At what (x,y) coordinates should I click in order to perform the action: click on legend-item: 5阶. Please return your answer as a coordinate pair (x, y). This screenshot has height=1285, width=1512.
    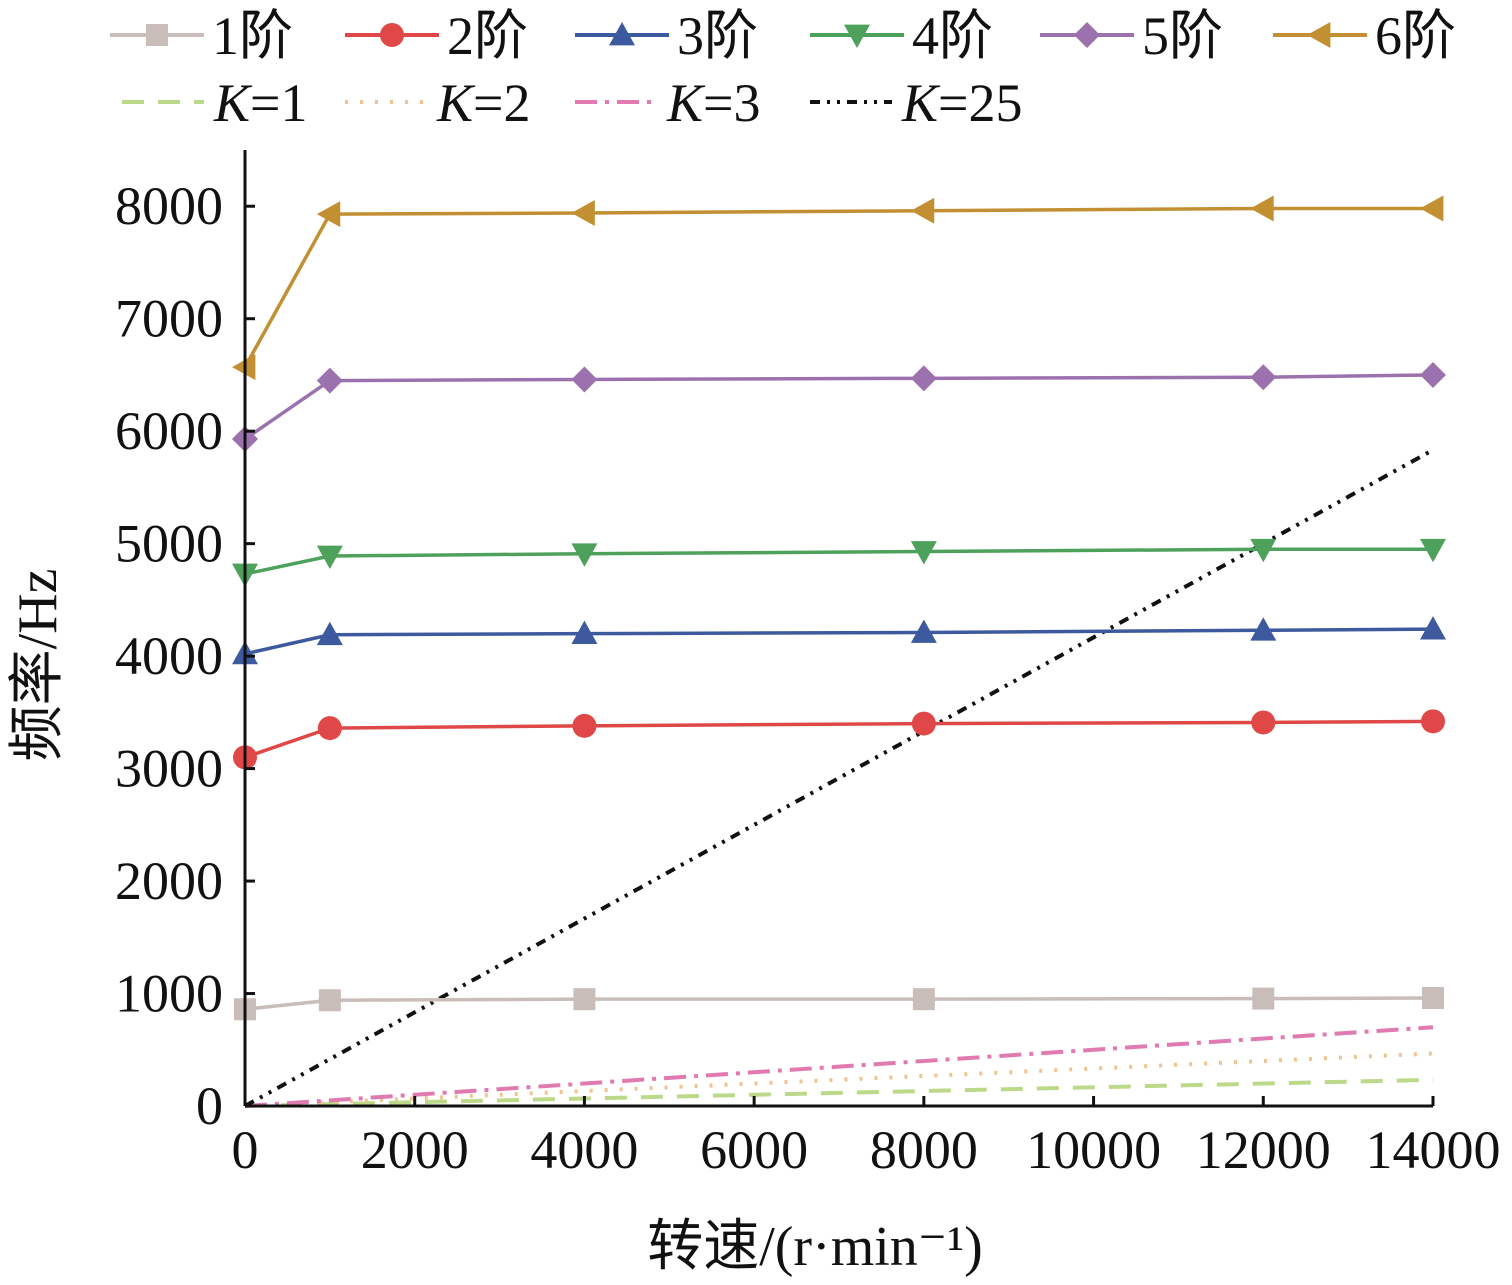
    Looking at the image, I should click on (1131, 36).